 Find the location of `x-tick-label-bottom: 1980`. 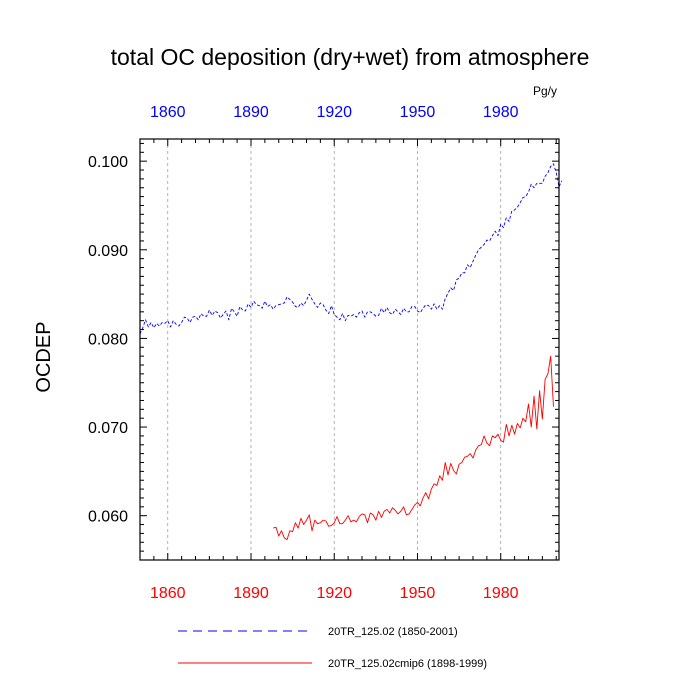

x-tick-label-bottom: 1980 is located at coordinates (501, 593).